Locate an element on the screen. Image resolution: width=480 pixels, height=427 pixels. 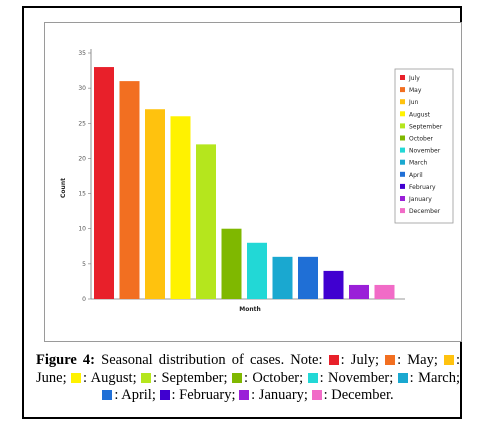
caption-item: : June; is located at coordinates (248, 369).